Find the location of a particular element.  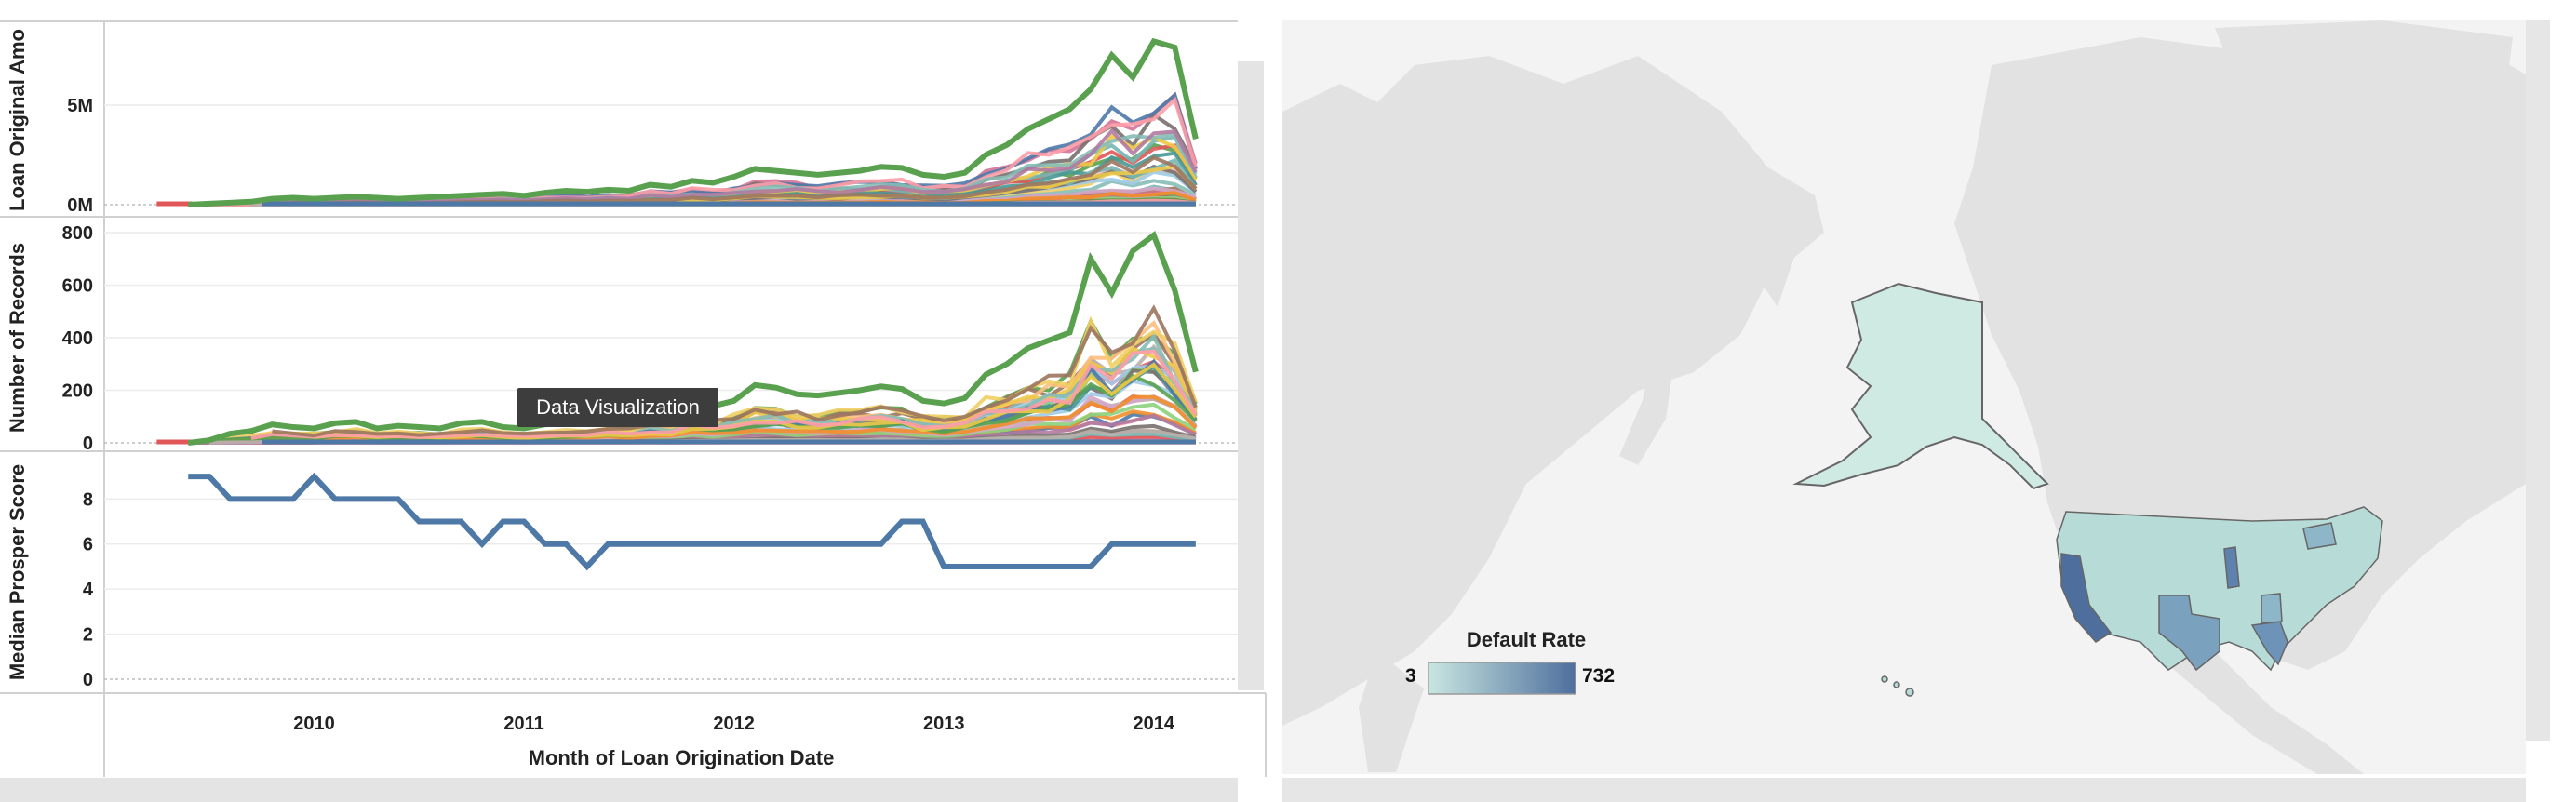

land-kamchatka is located at coordinates (1759, 237).